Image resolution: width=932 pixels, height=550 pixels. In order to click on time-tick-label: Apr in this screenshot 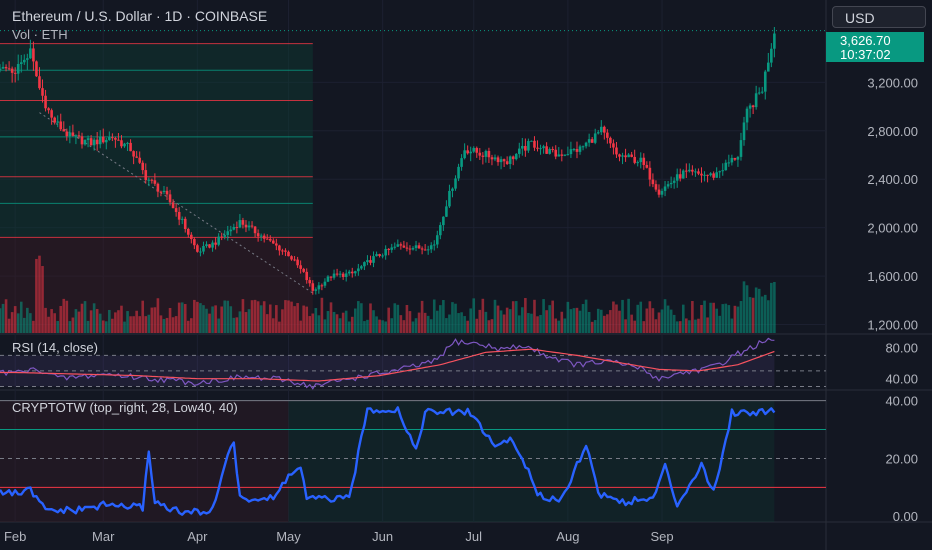, I will do `click(197, 536)`.